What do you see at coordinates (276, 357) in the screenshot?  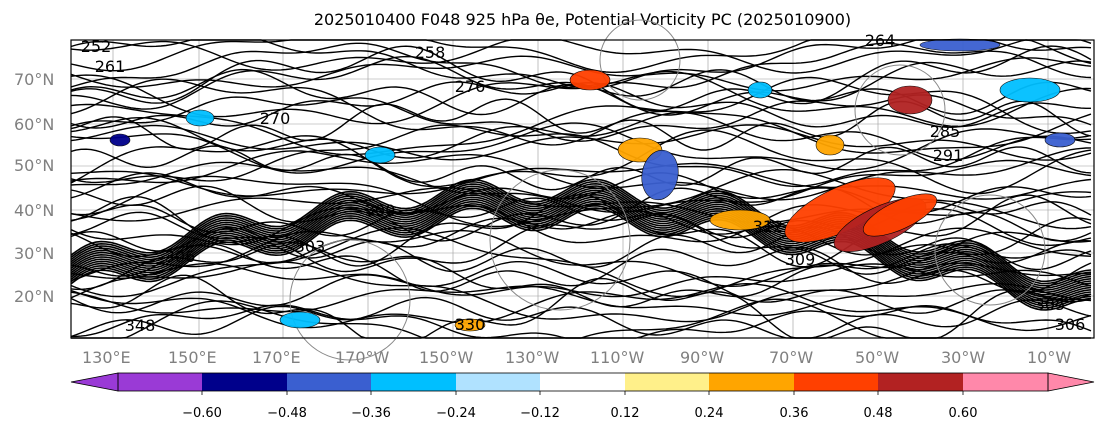 I see `lon-label-170e: 170°E` at bounding box center [276, 357].